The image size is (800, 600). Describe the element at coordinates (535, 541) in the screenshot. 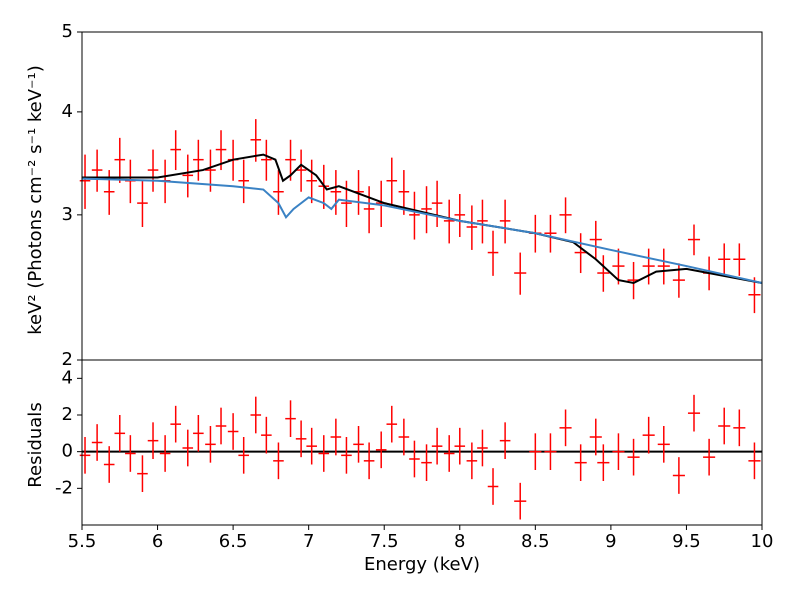

I see `x-tick-label: 8.5` at that location.